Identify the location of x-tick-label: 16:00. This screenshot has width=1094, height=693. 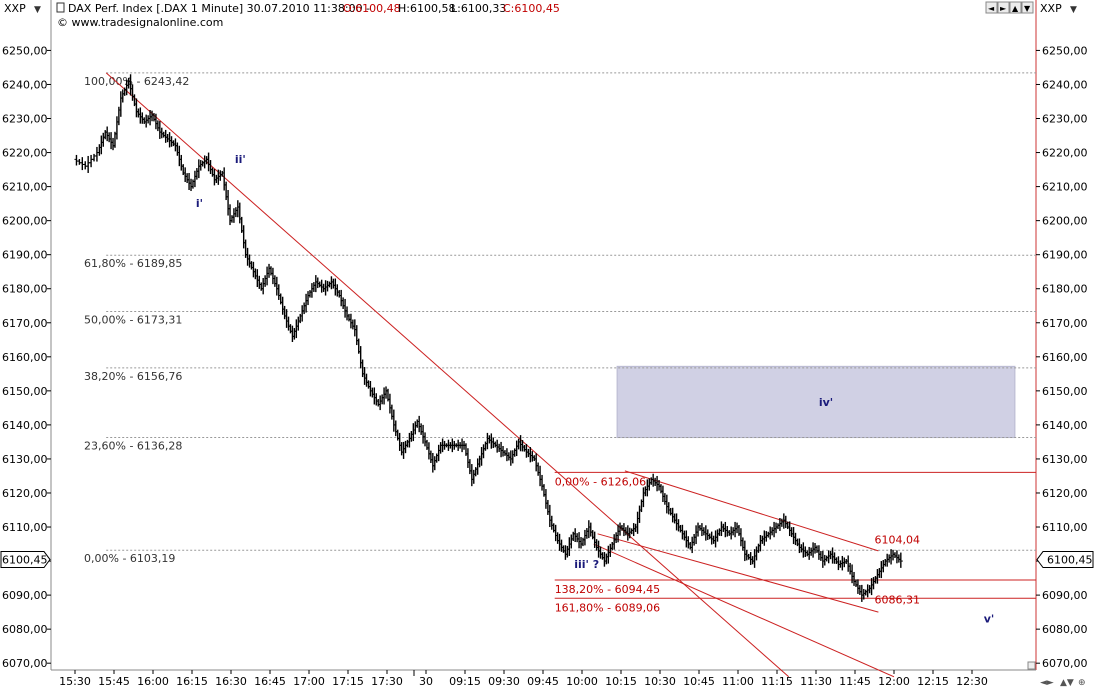
(153, 681).